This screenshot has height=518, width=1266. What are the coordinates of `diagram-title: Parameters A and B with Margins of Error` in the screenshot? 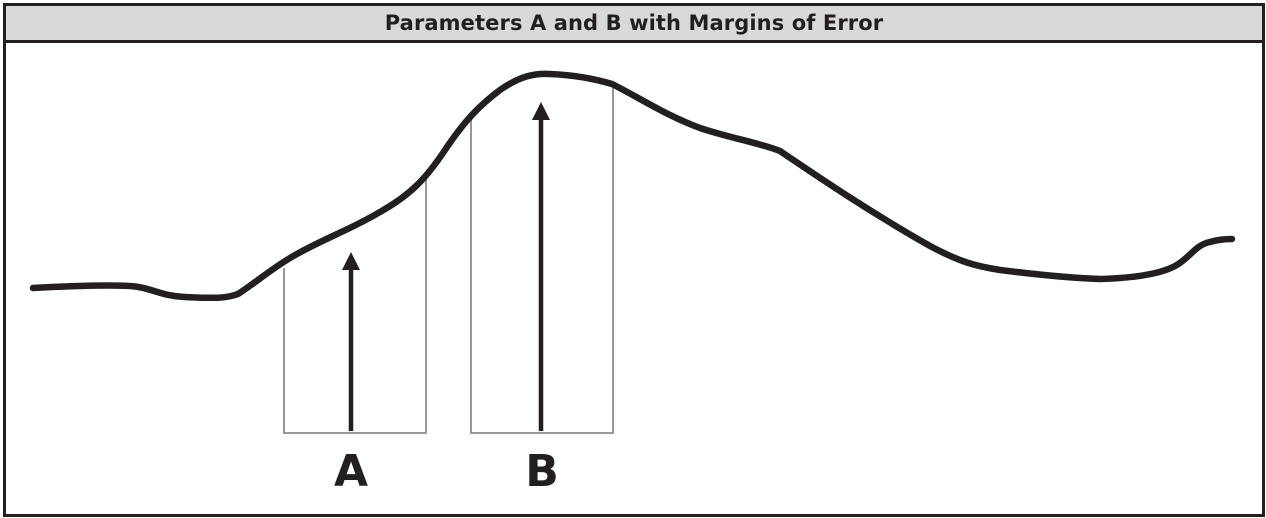 It's located at (634, 23).